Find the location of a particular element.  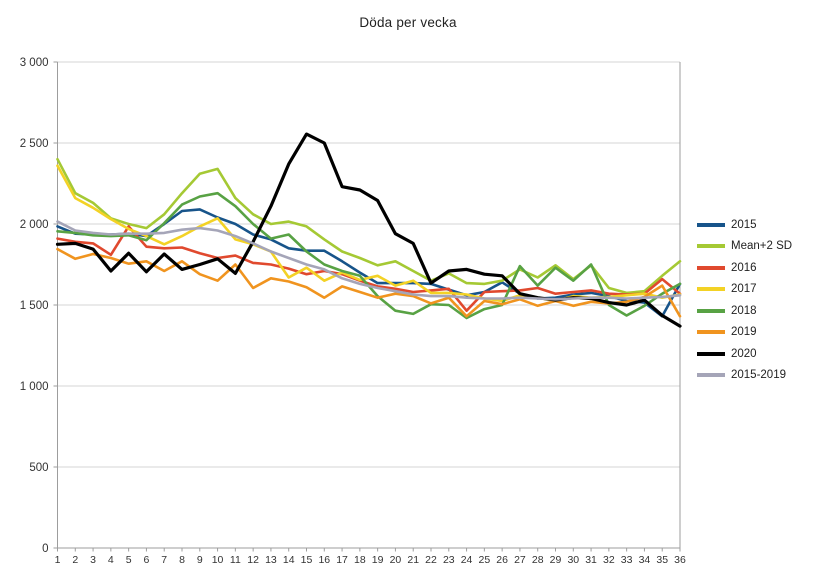

legend-label: 2020 is located at coordinates (744, 353).